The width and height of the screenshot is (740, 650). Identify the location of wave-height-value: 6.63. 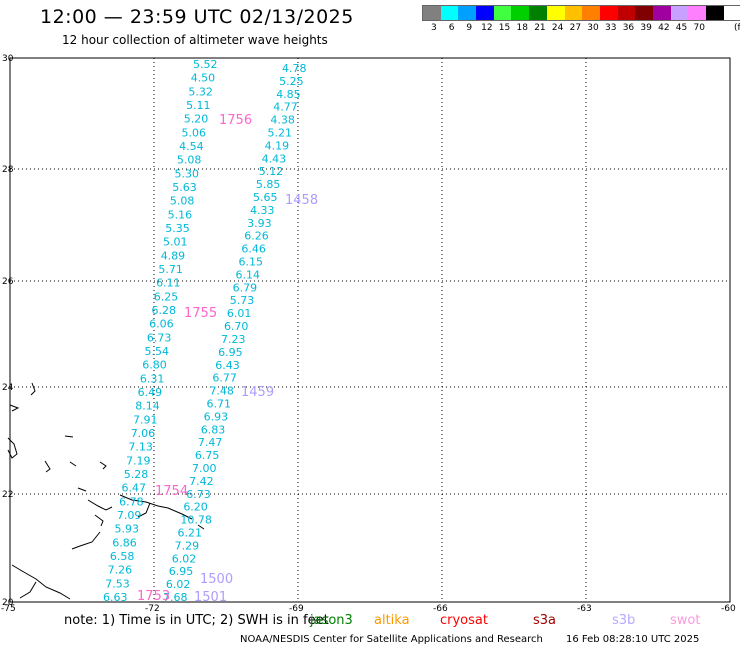
(115, 597).